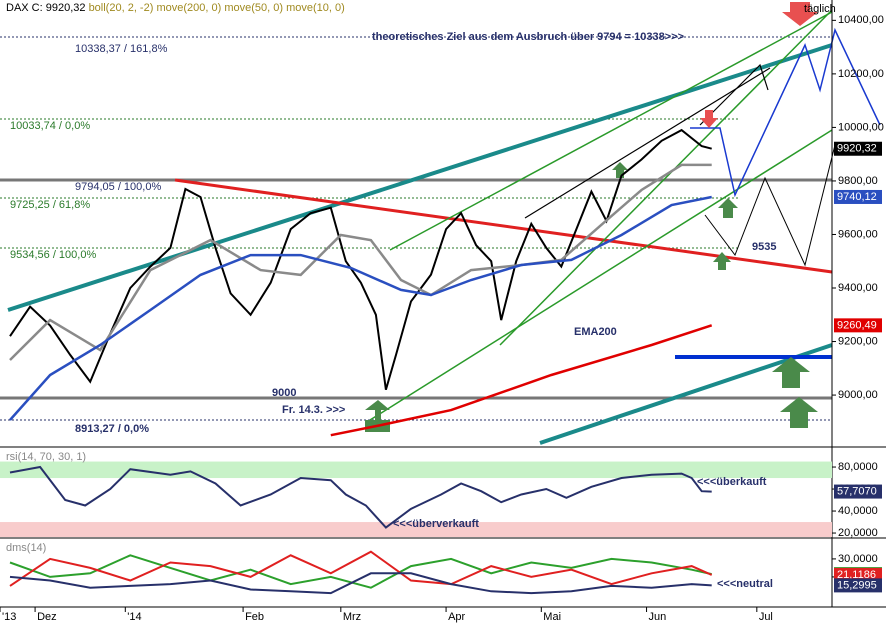 Image resolution: width=886 pixels, height=624 pixels. What do you see at coordinates (856, 575) in the screenshot?
I see `last-value-label: 21,1186` at bounding box center [856, 575].